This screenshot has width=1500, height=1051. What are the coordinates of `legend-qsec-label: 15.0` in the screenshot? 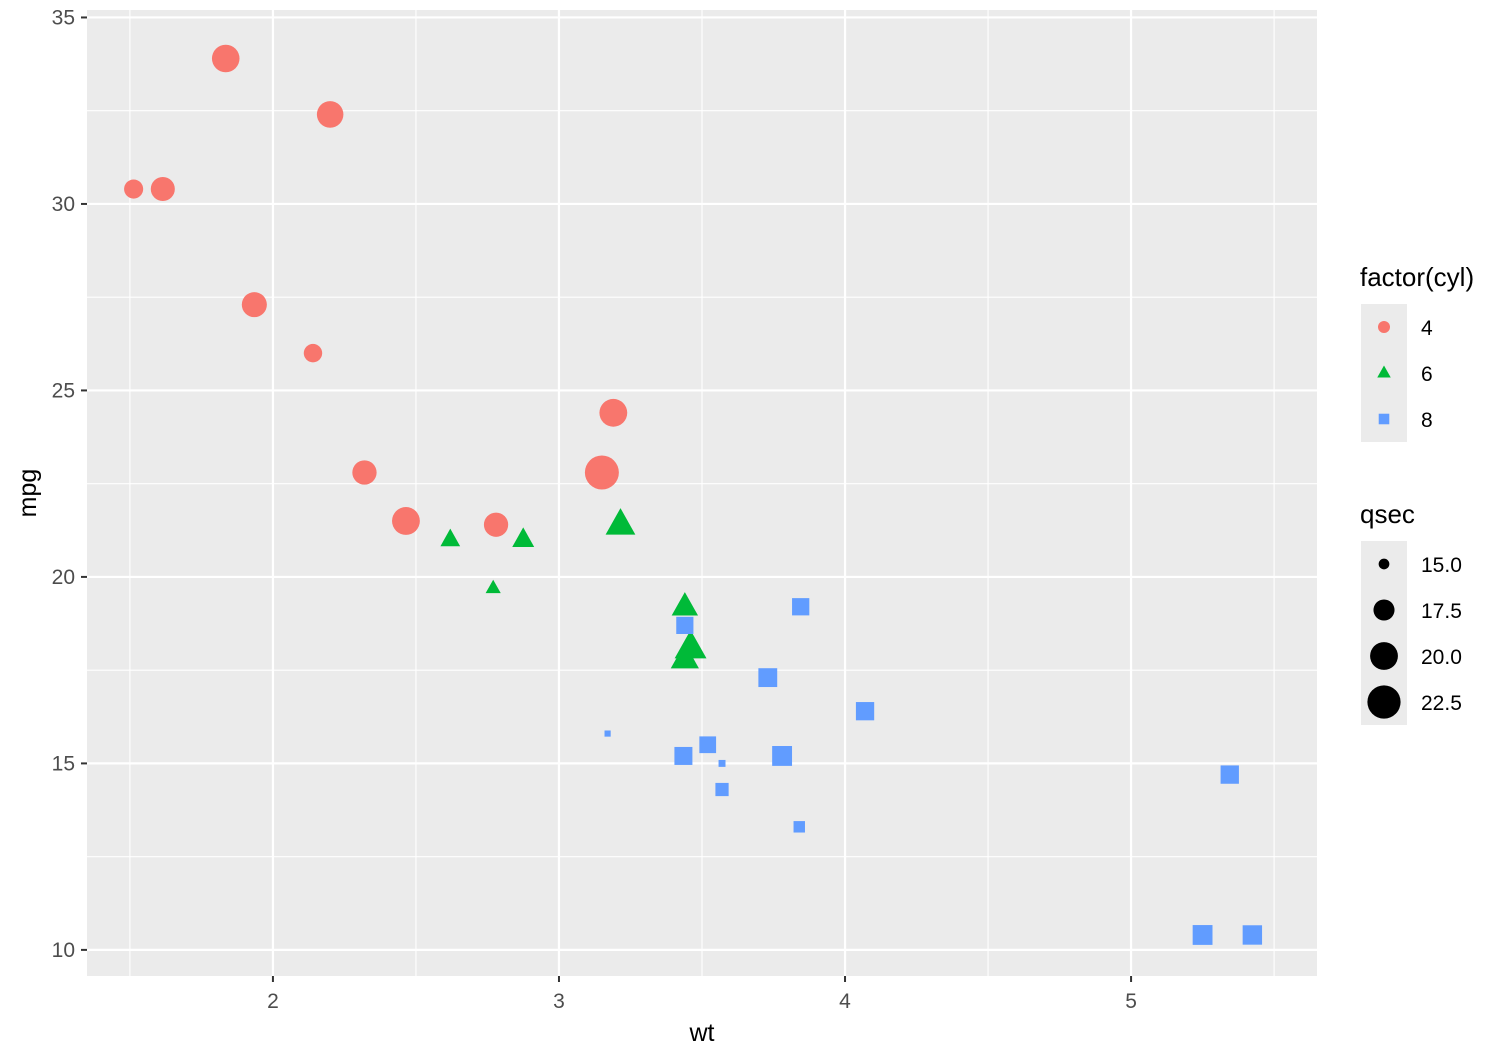 It's located at (1441, 565).